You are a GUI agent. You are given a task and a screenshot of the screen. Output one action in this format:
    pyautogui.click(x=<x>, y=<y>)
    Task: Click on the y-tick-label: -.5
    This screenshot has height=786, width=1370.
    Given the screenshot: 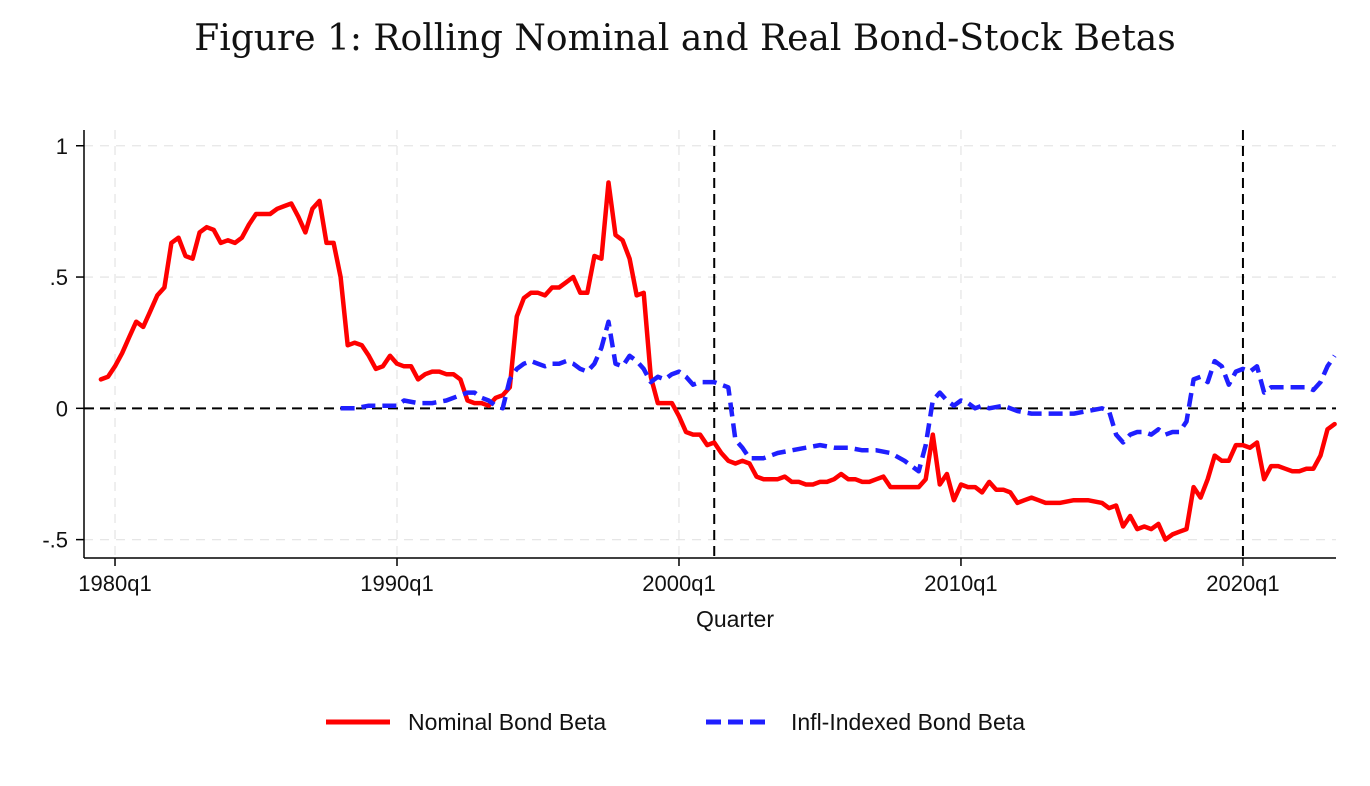 What is the action you would take?
    pyautogui.click(x=55, y=540)
    